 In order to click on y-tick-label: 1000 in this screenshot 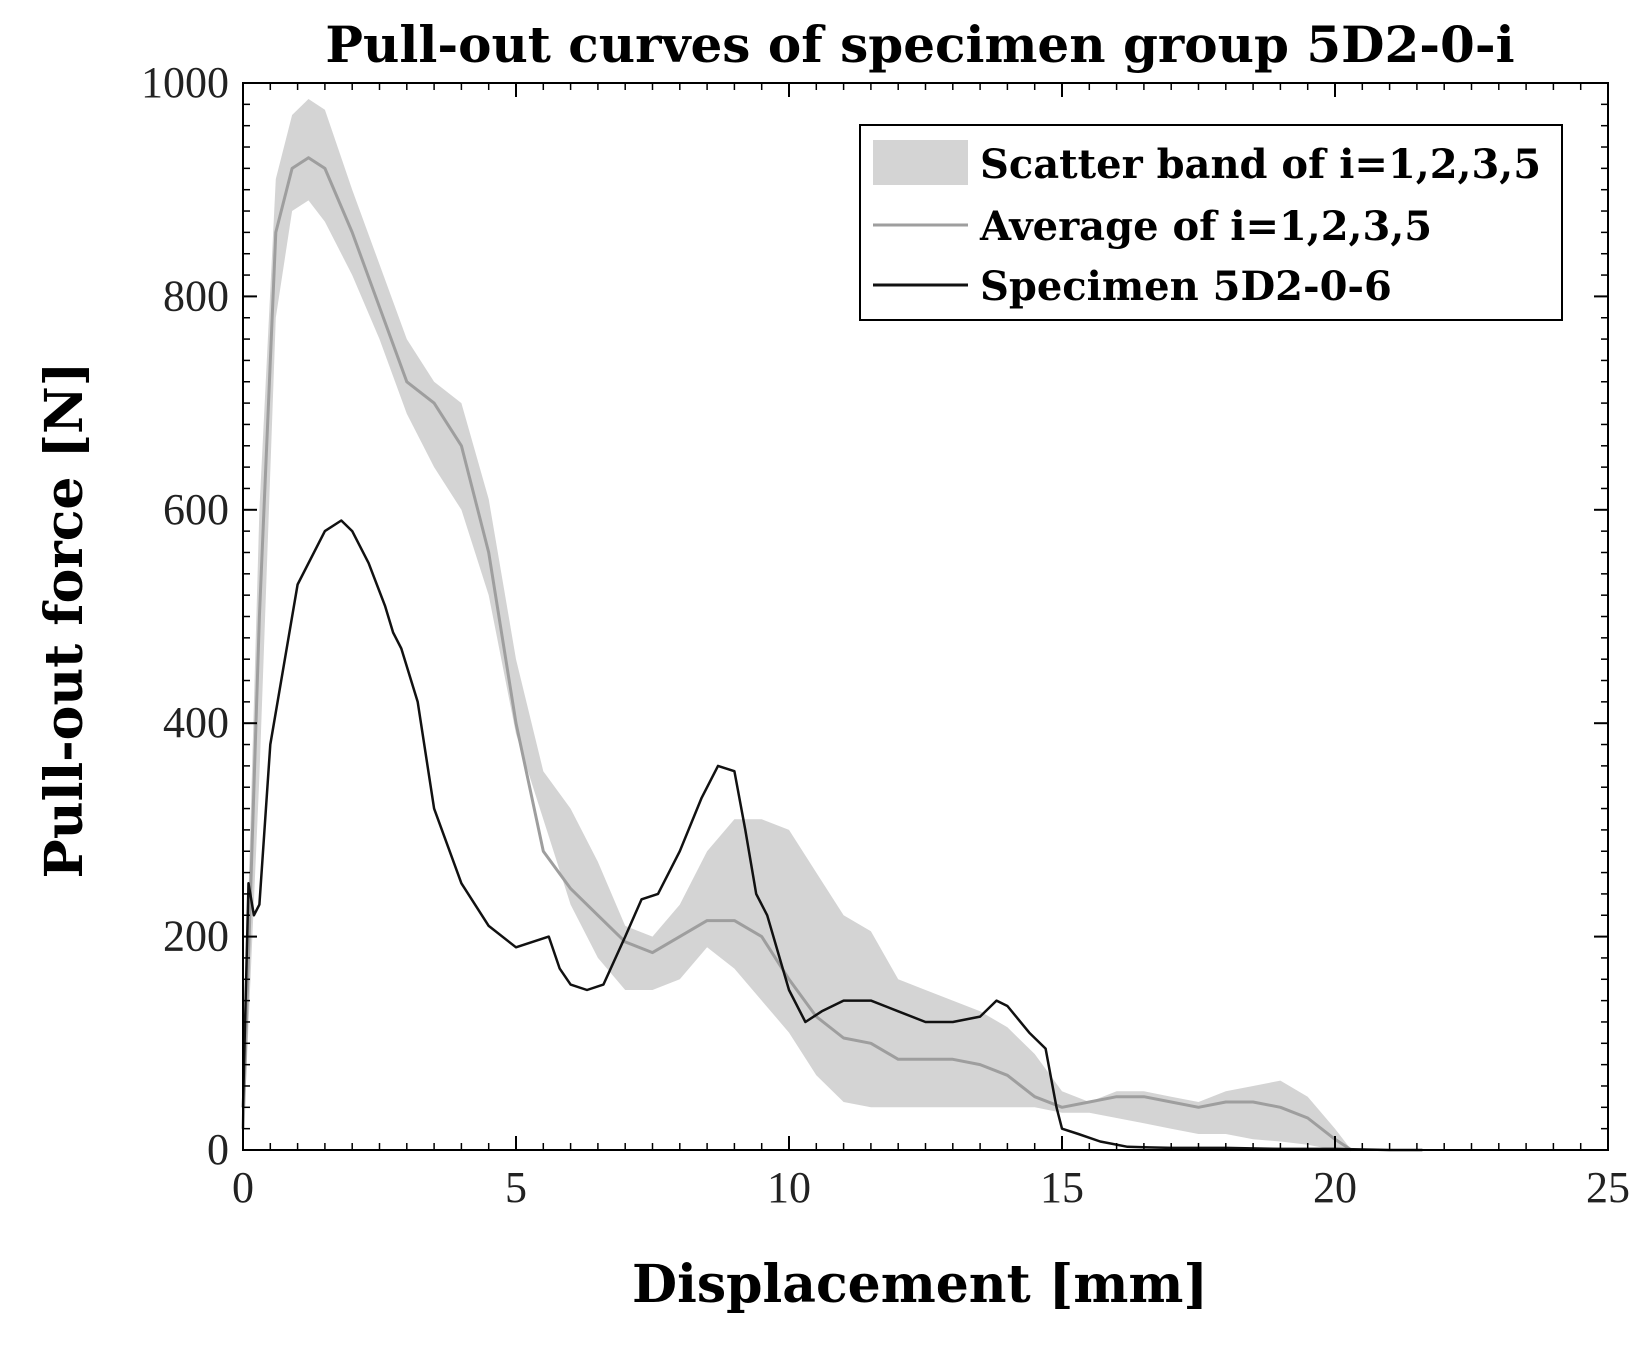, I will do `click(185, 82)`.